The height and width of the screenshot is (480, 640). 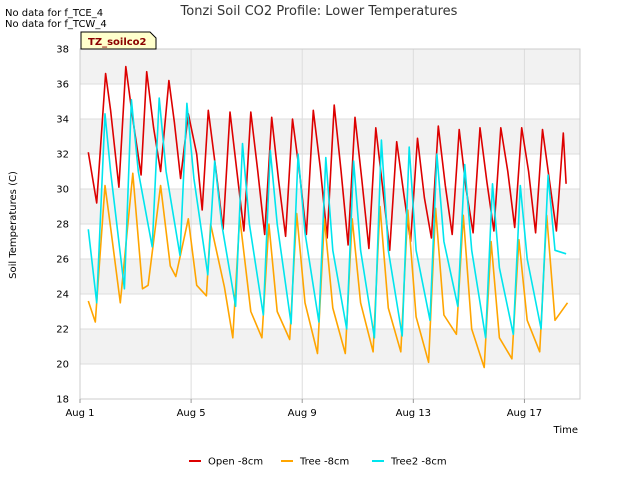 I want to click on legend: Open -8cm Tree -8cm Tree2 -8cm, so click(x=318, y=462).